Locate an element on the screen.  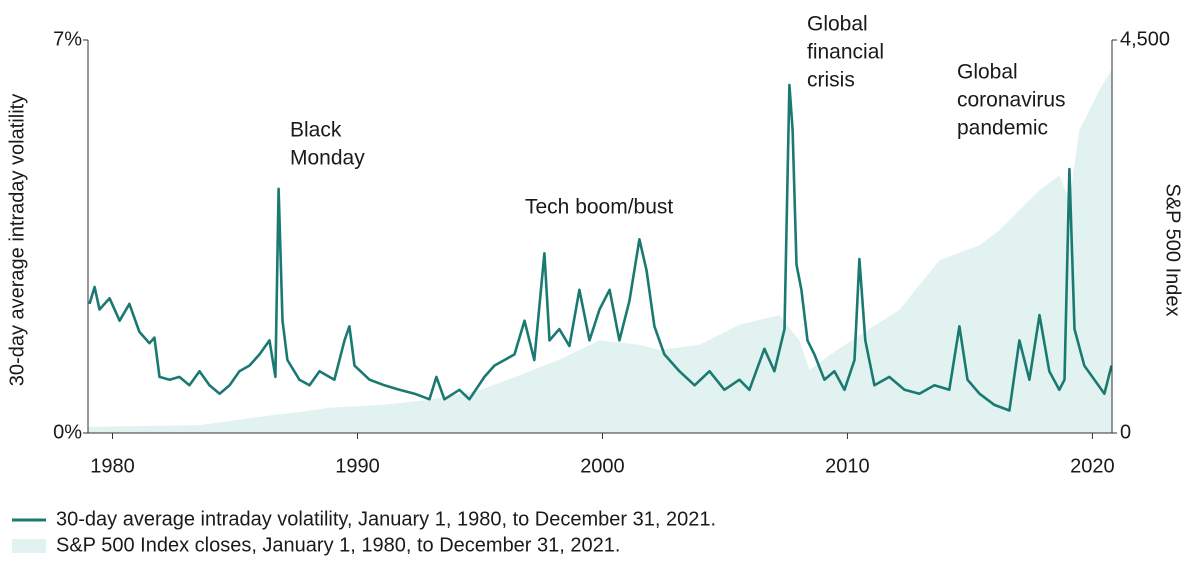
x-tick-label: 1990 is located at coordinates (357, 466).